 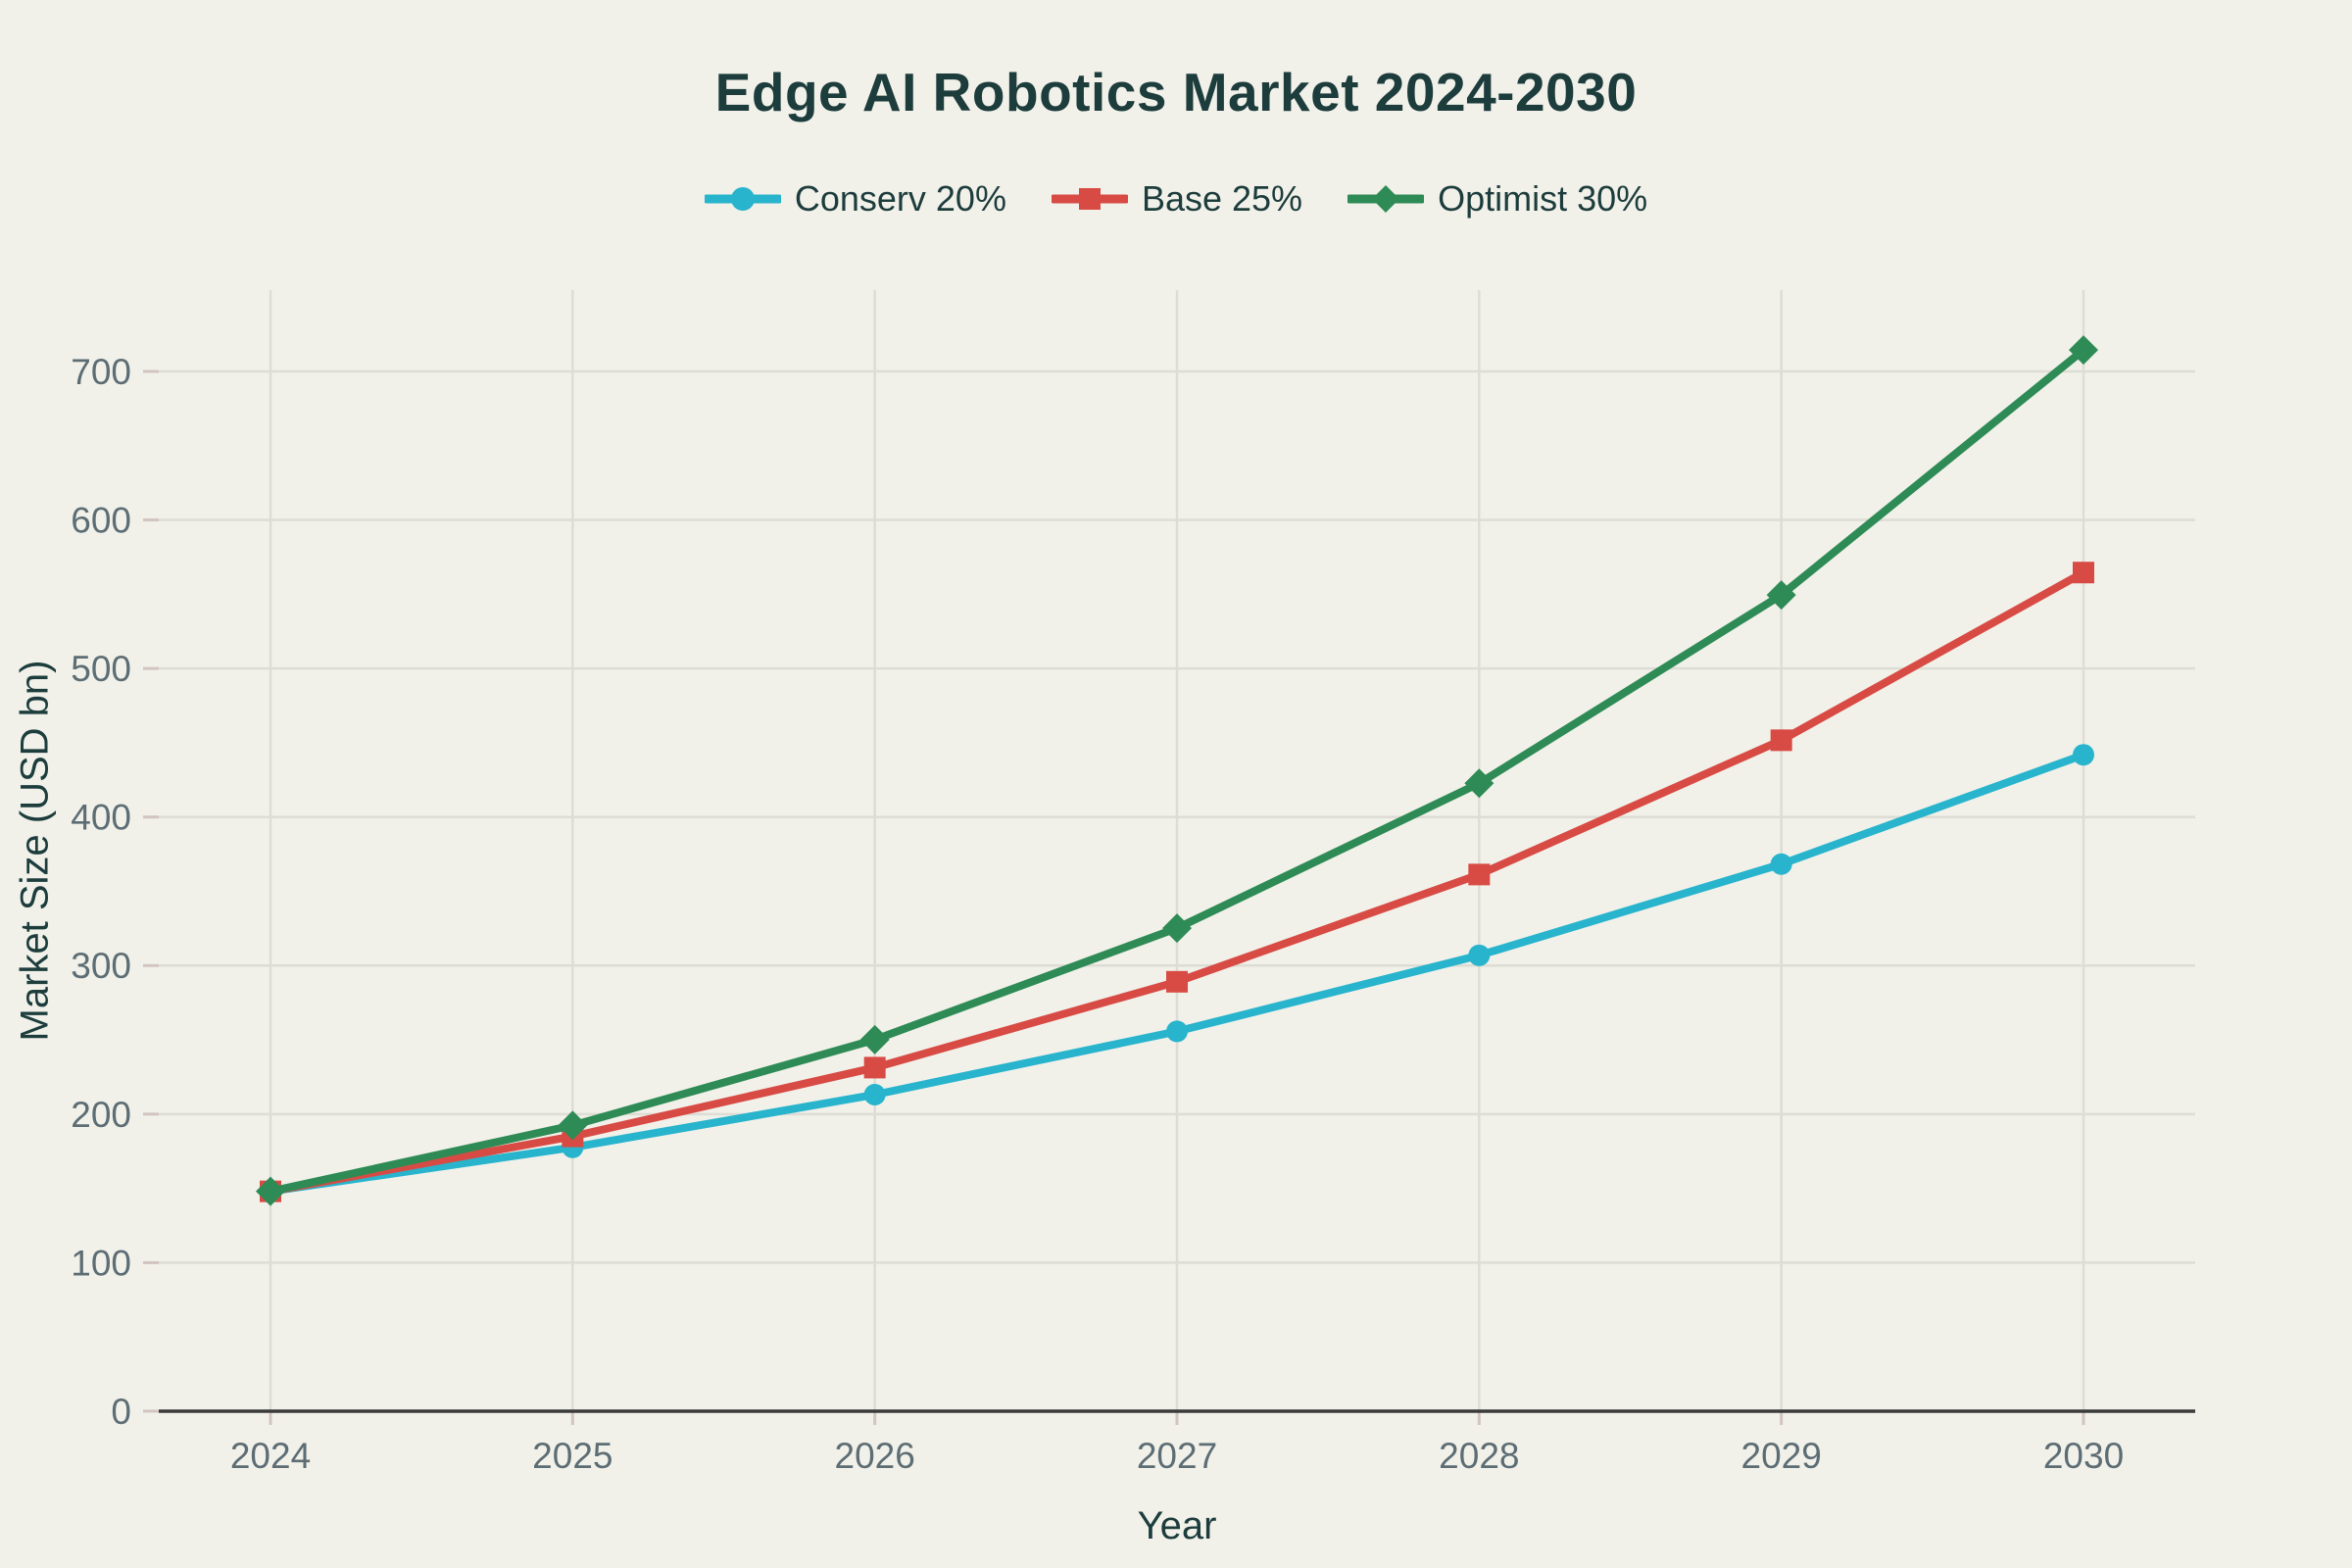 I want to click on y-tick-label: 0, so click(x=121, y=1412).